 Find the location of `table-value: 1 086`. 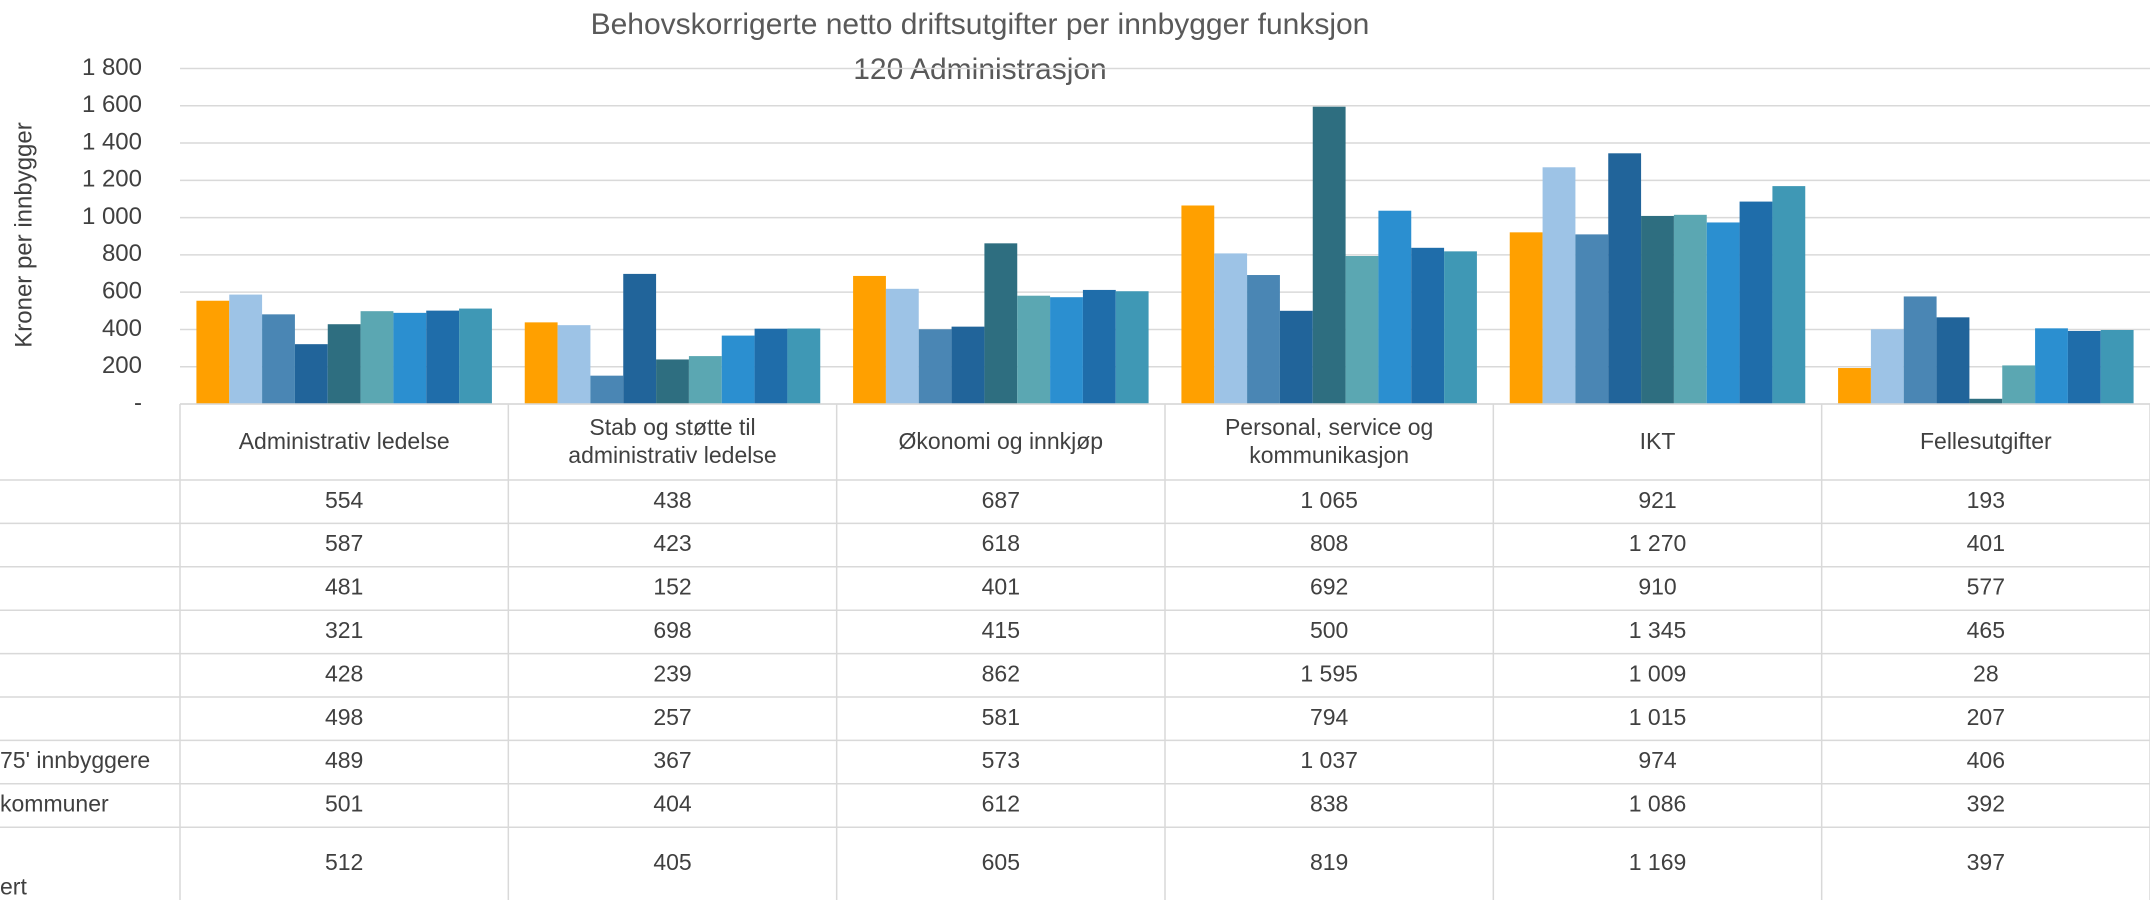

table-value: 1 086 is located at coordinates (1658, 804).